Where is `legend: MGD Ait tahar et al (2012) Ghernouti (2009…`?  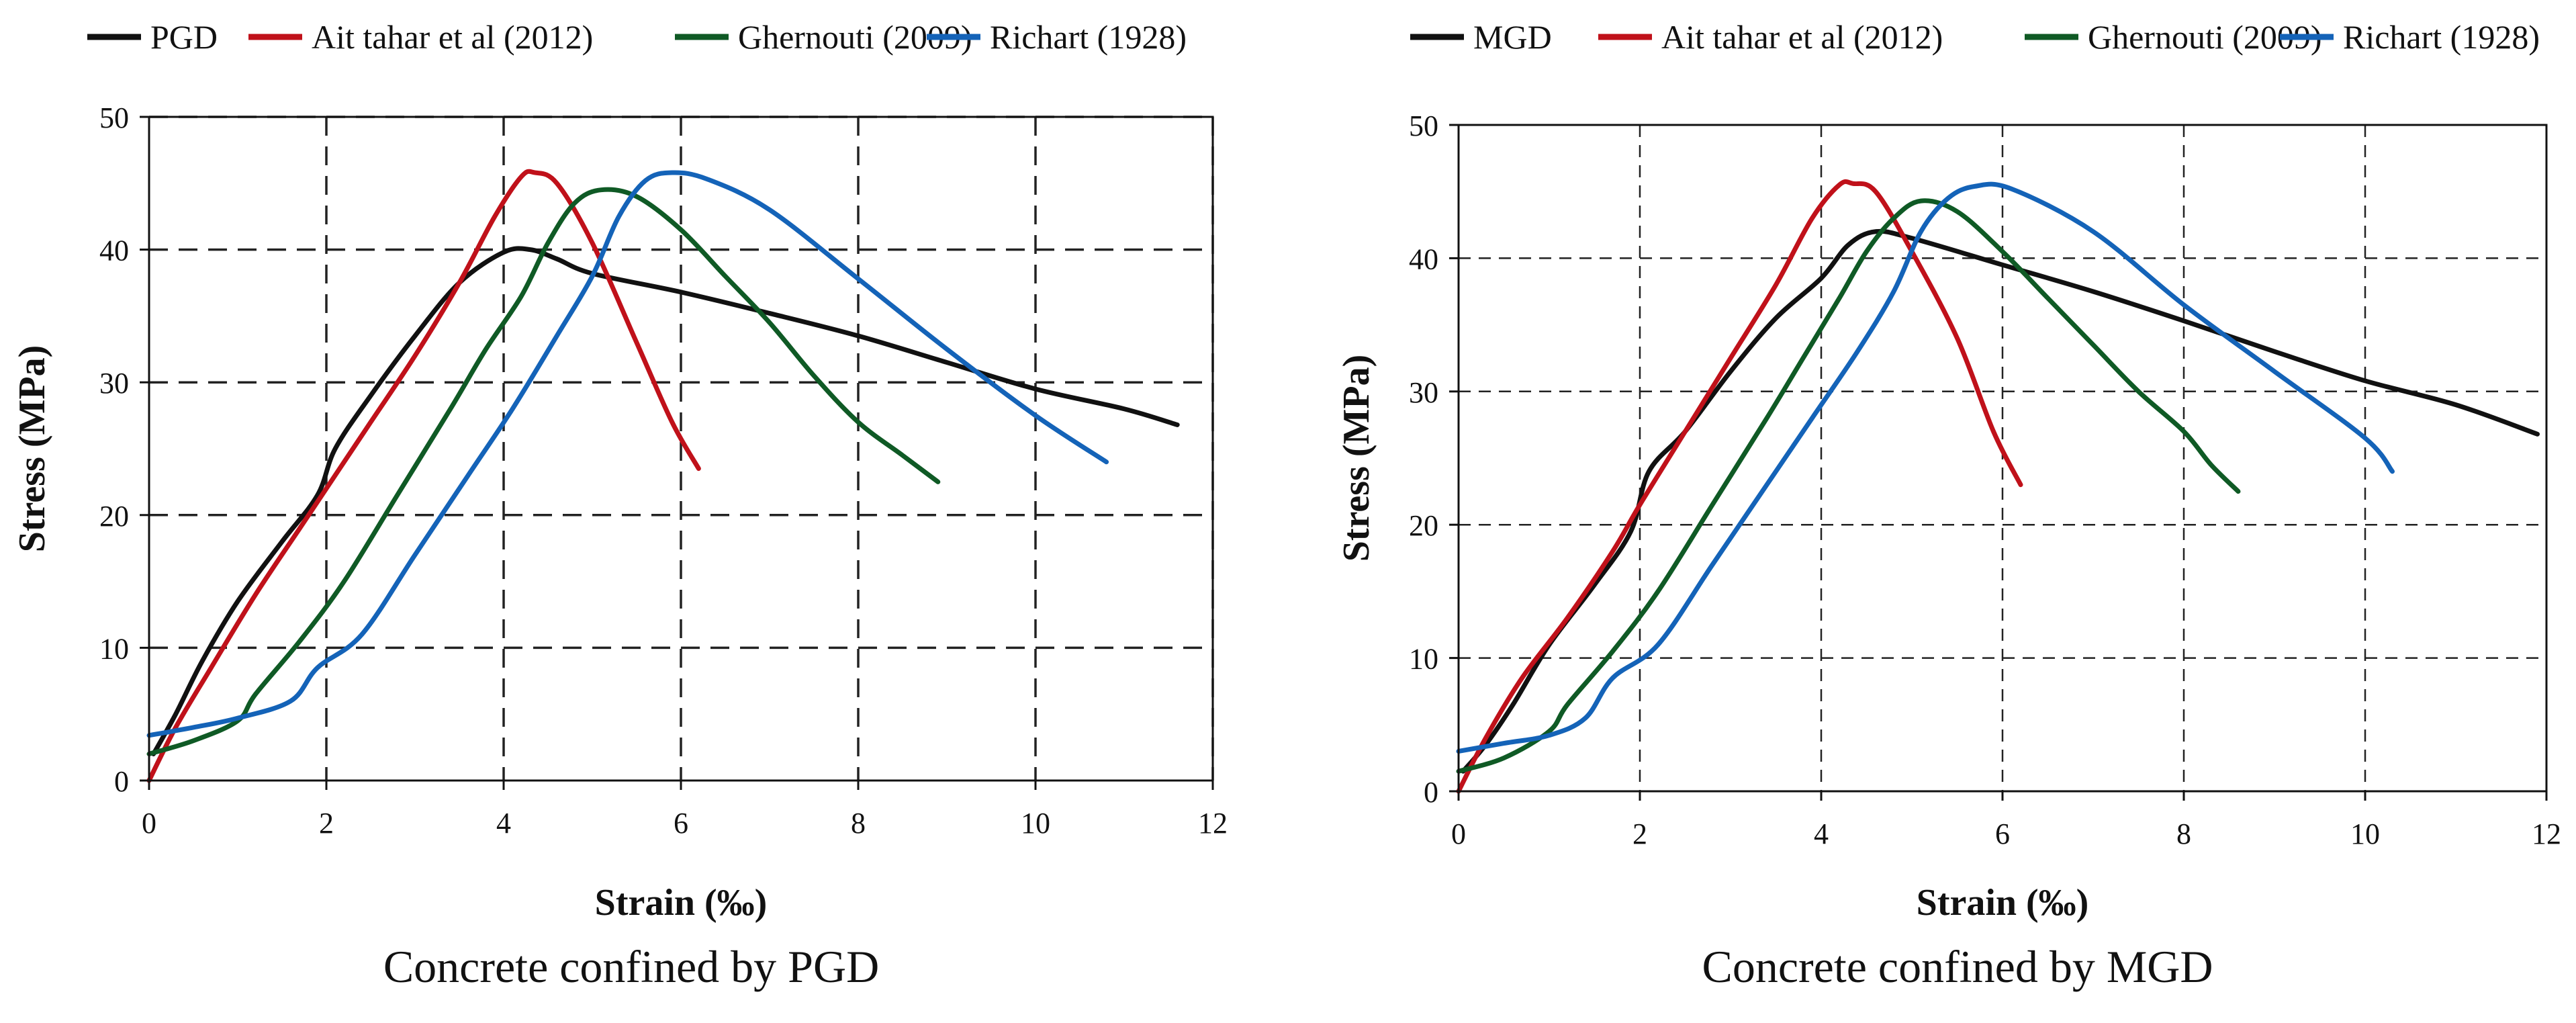
legend: MGD Ait tahar et al (2012) Ghernouti (2009… is located at coordinates (1975, 37).